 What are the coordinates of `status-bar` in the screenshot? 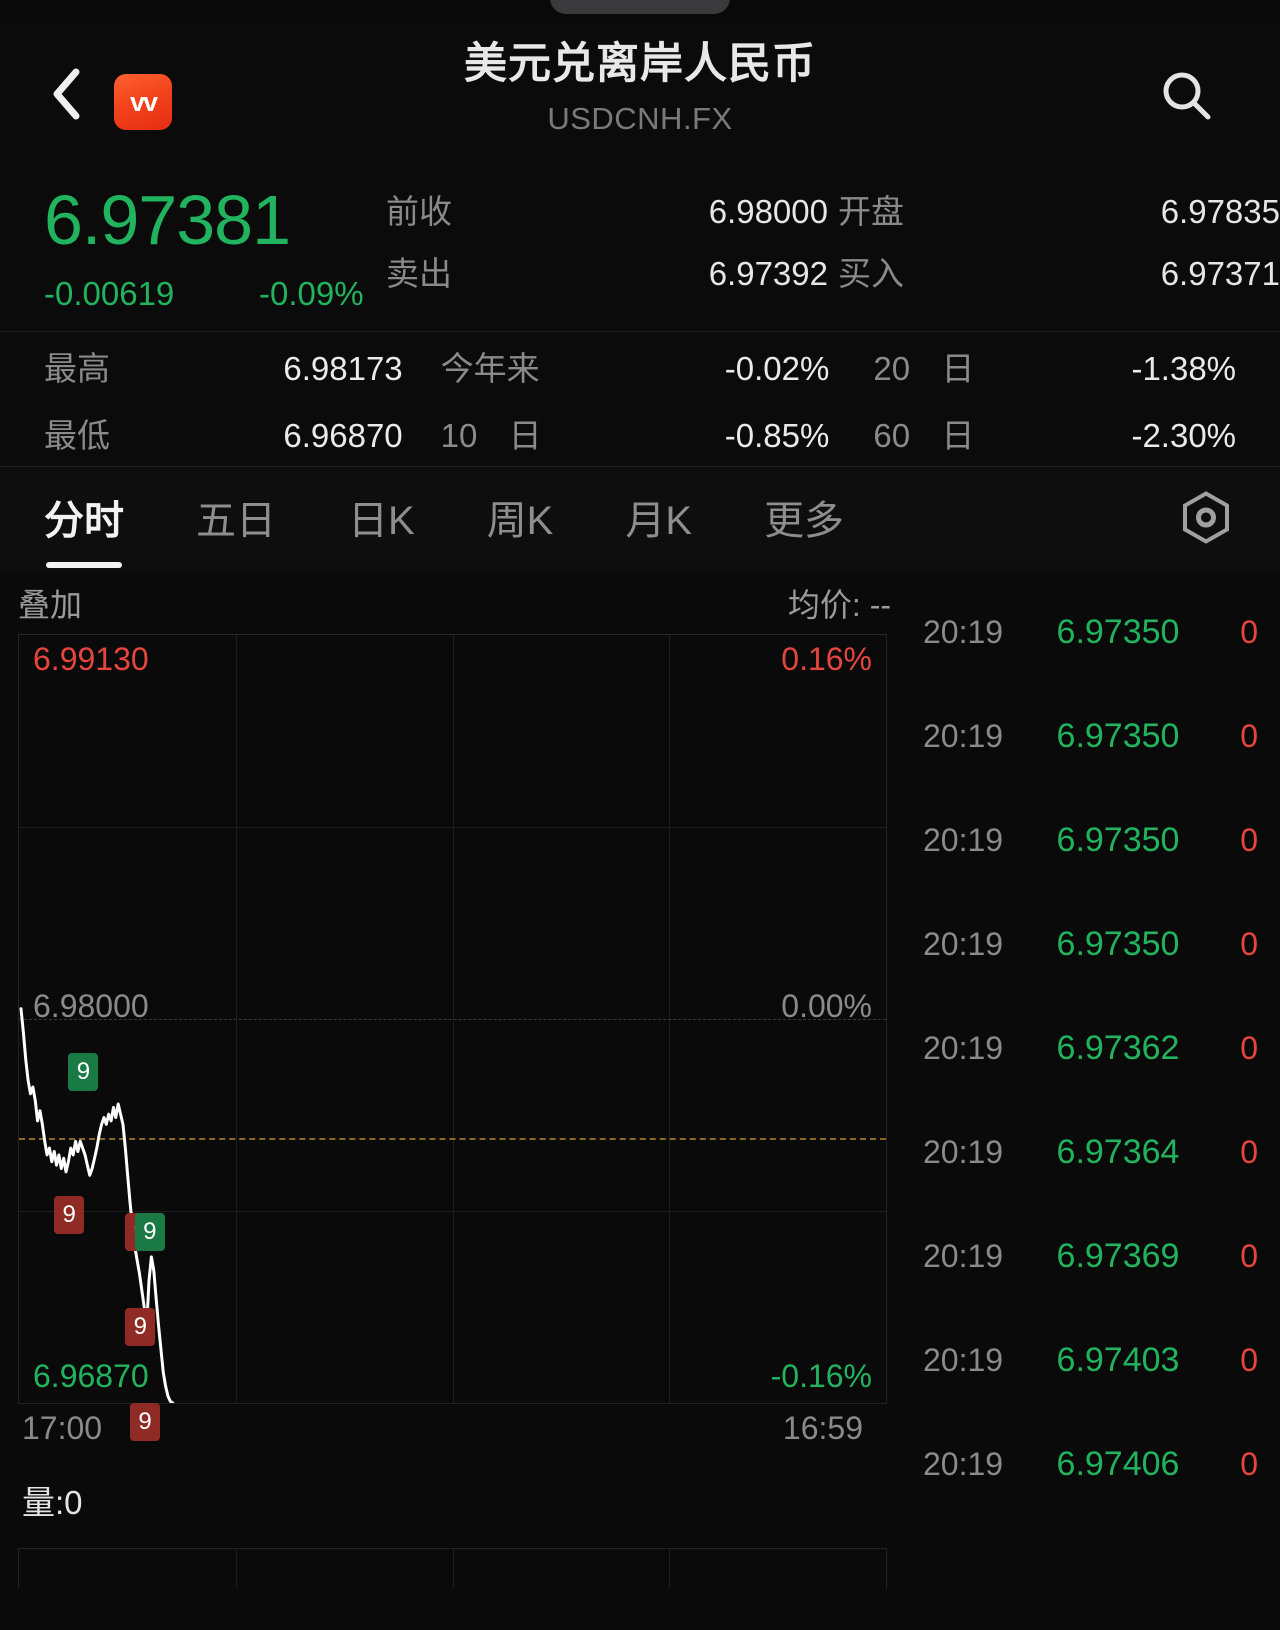 It's located at (640, 9).